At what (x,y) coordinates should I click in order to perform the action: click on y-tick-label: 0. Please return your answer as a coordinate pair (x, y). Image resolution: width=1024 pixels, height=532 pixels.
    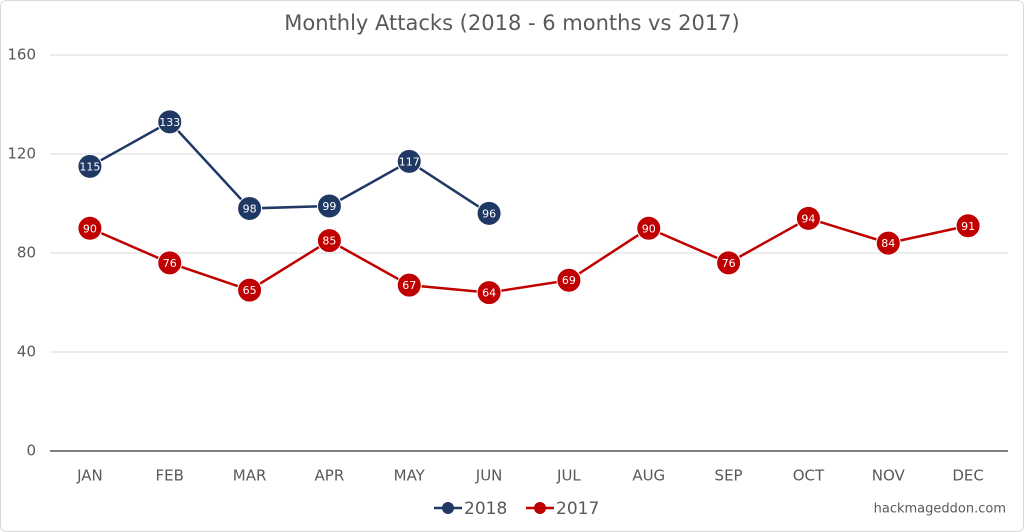
    Looking at the image, I should click on (31, 451).